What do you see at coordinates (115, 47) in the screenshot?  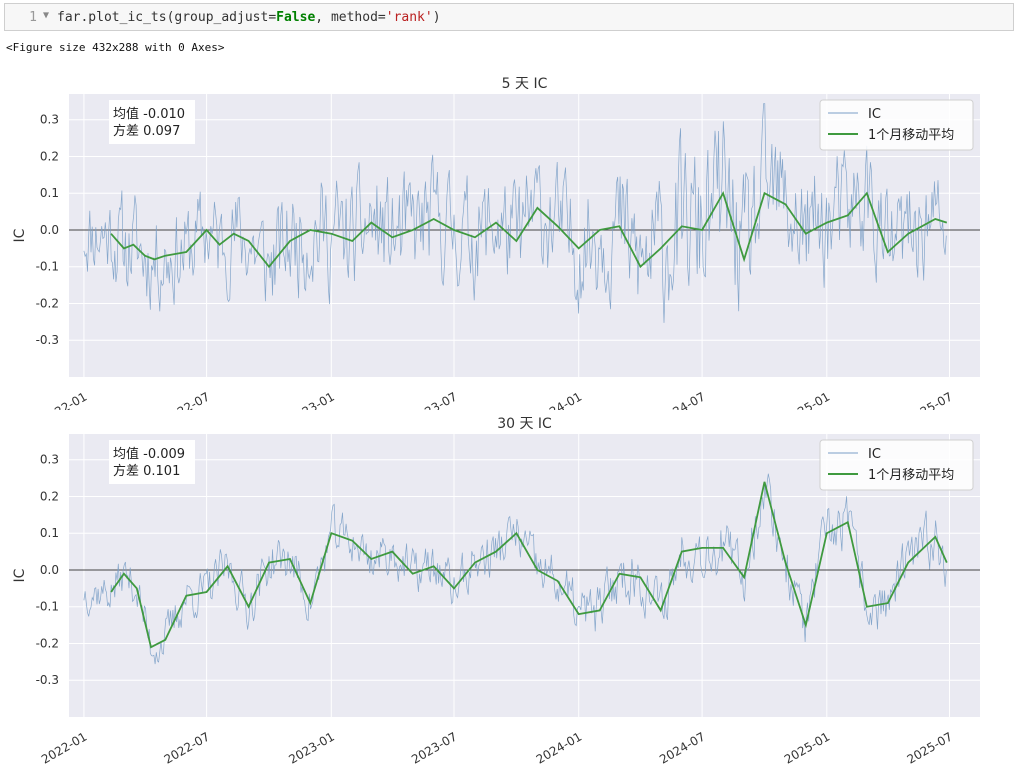 I see `cell-output-text: <Figure size 432x288 with 0 Axes>` at bounding box center [115, 47].